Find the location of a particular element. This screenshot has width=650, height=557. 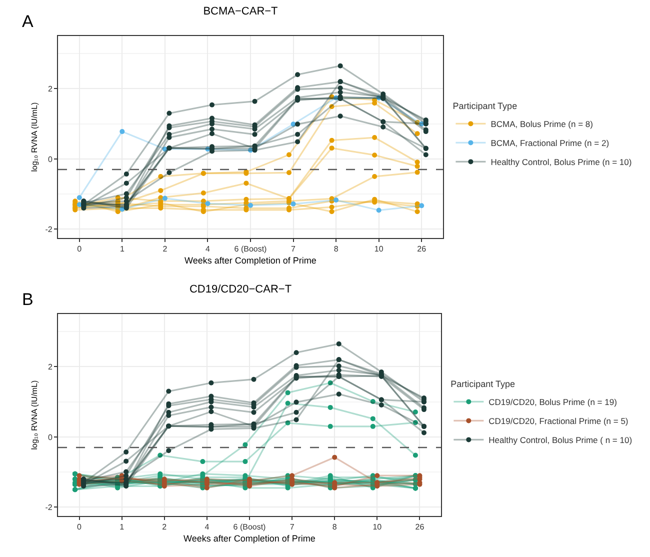

chart-title: BCMA−CAR−T is located at coordinates (240, 12).